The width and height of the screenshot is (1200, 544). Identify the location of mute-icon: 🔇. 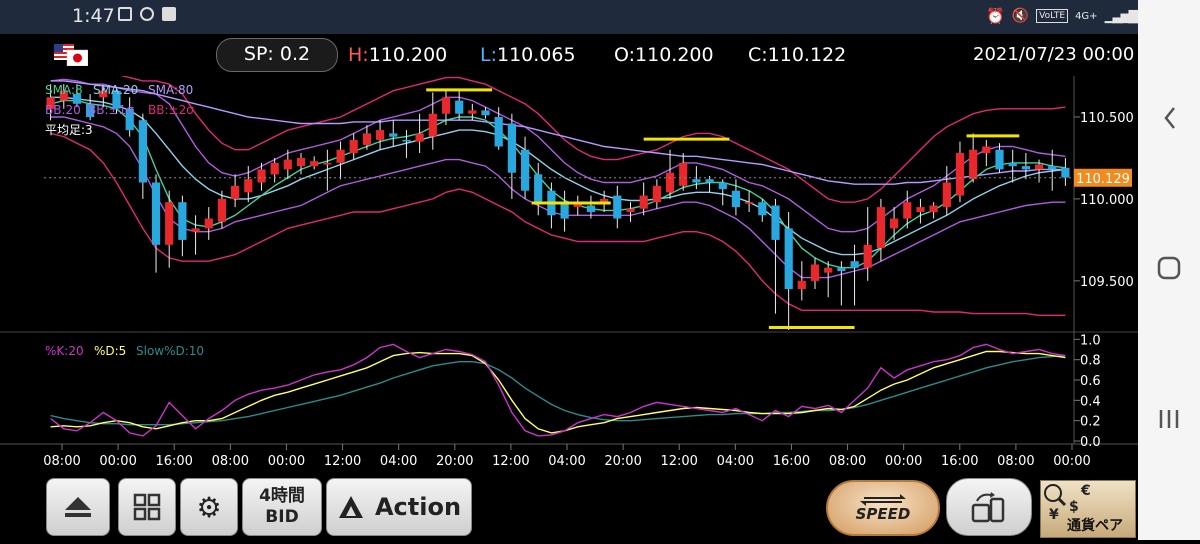
(1020, 16).